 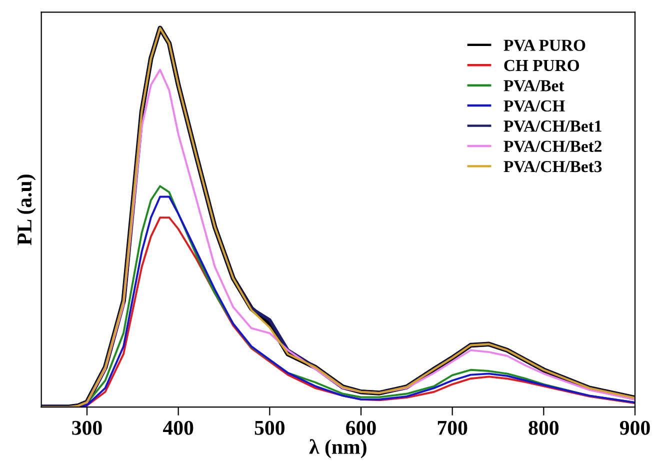 I want to click on x-tick-label: 500, so click(x=269, y=427).